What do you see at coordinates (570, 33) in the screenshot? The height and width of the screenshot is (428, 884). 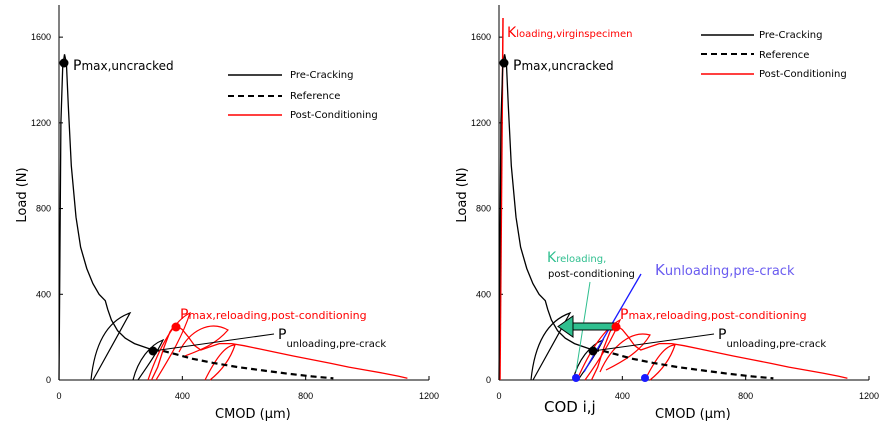 I see `right-k-loading-label: Kloading,virginspecimen` at bounding box center [570, 33].